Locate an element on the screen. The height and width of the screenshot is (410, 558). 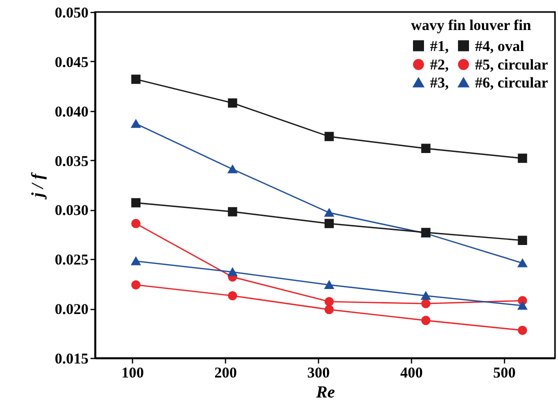
x-axis-title: Re is located at coordinates (325, 392).